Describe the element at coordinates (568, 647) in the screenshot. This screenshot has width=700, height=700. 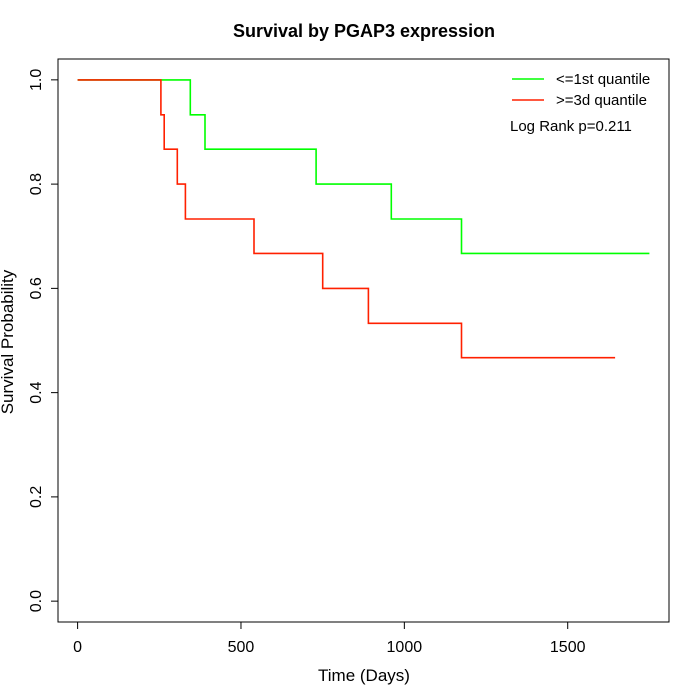
I see `x-tick-label: 1500` at that location.